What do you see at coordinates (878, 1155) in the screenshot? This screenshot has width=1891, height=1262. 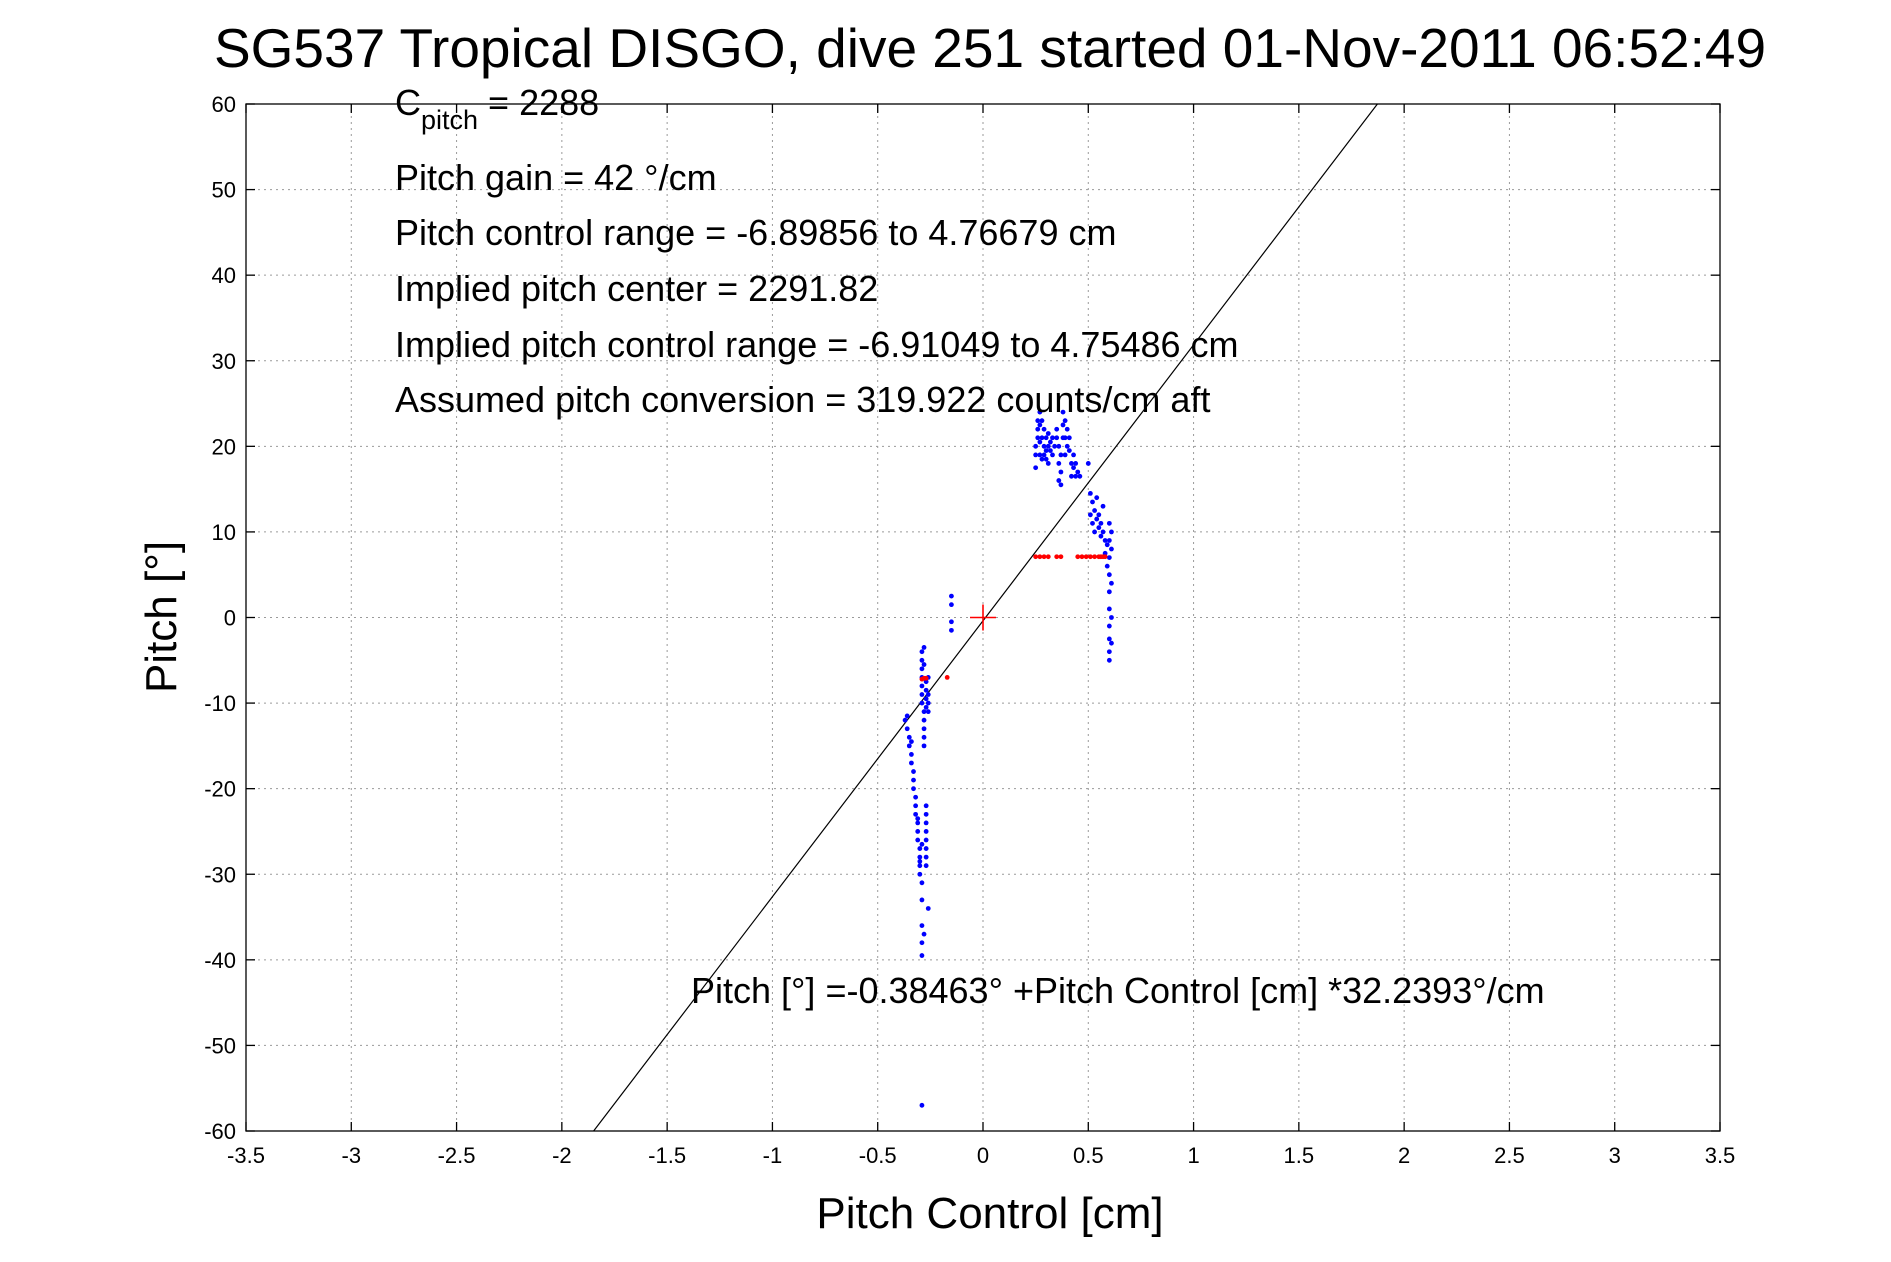 I see `x-tick-label: -0.5` at bounding box center [878, 1155].